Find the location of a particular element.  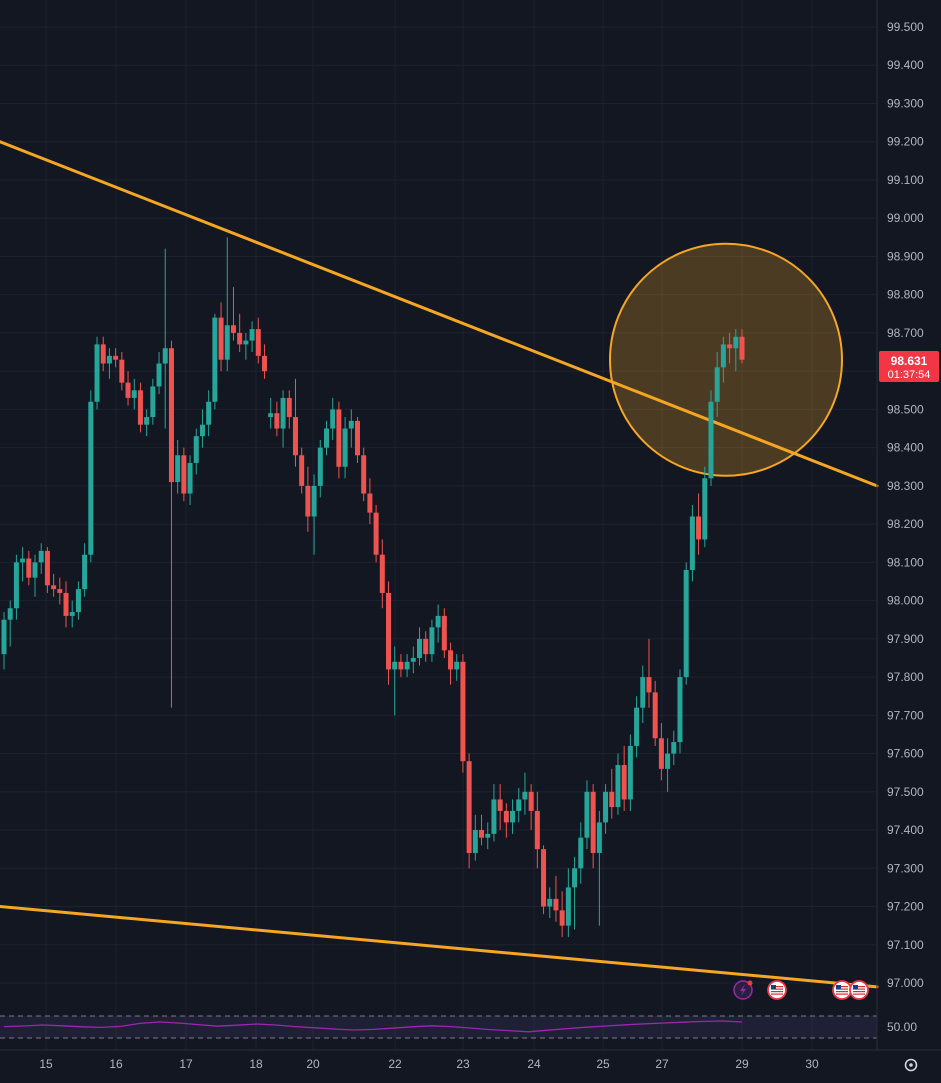

y-tick-label: 98.500 is located at coordinates (905, 409).